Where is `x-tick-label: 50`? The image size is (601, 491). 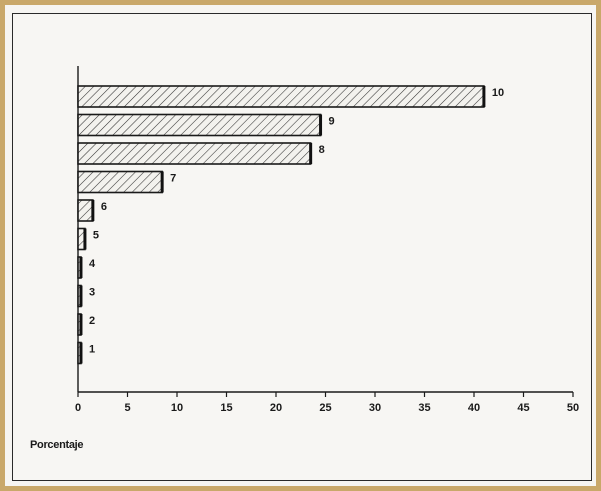 x-tick-label: 50 is located at coordinates (573, 408).